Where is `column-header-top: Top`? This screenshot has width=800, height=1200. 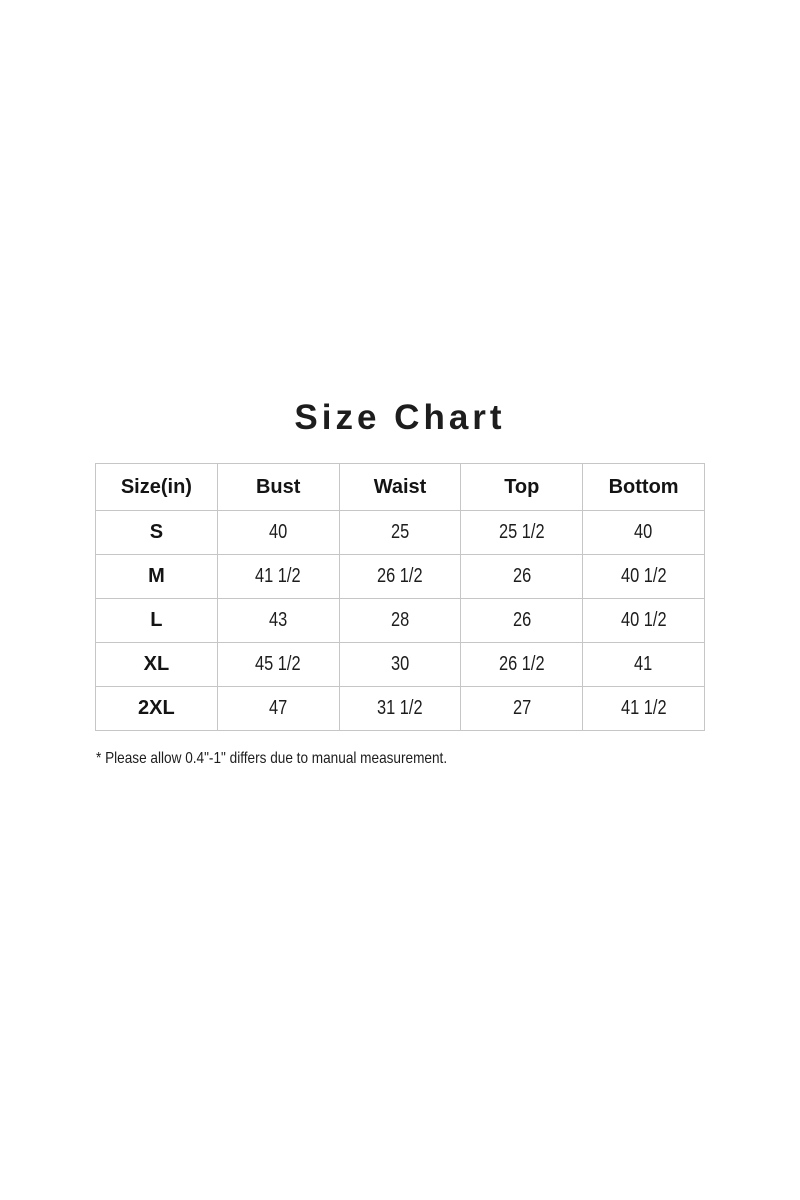
column-header-top: Top is located at coordinates (522, 487).